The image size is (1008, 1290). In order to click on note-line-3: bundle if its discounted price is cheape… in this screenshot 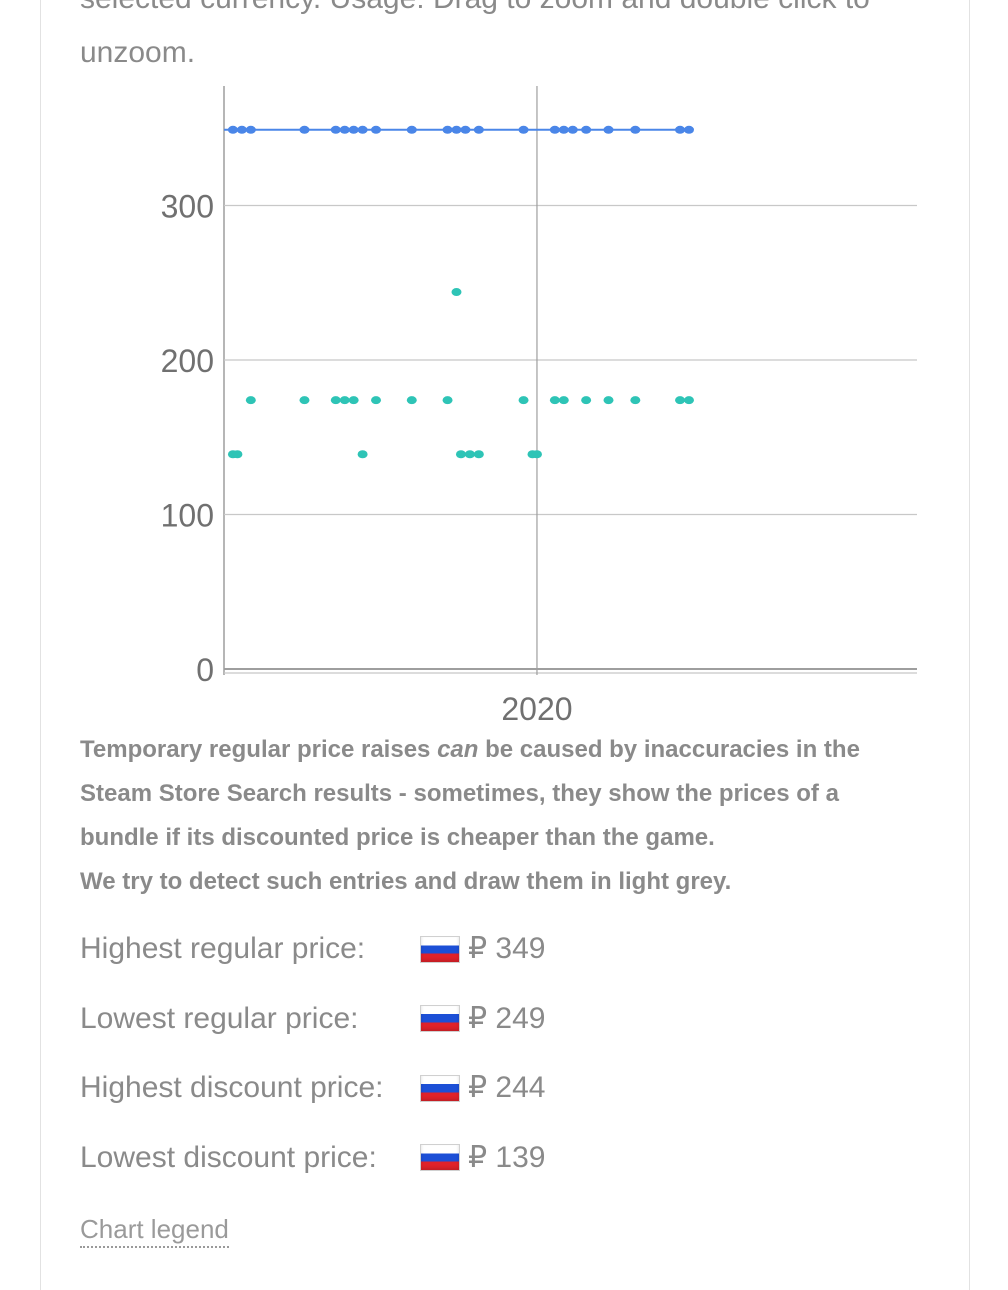, I will do `click(397, 837)`.